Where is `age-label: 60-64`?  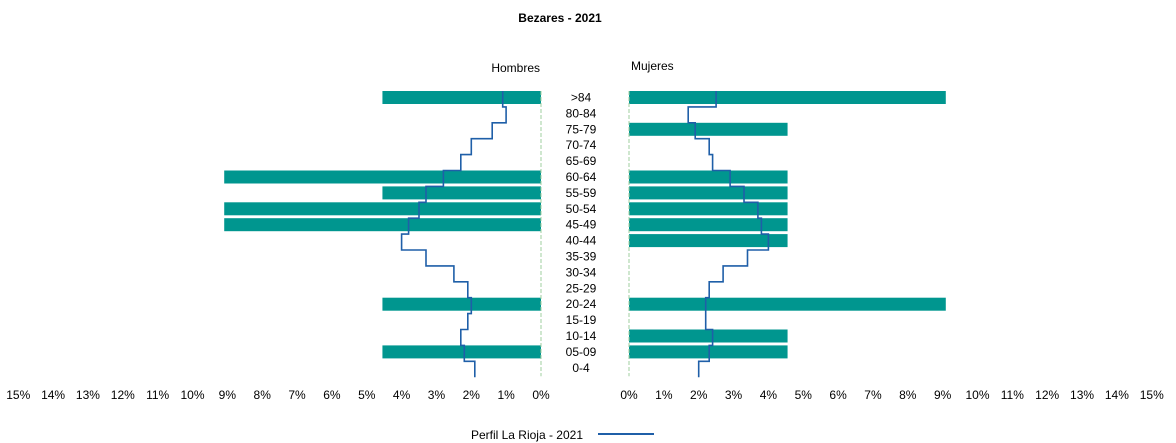 age-label: 60-64 is located at coordinates (581, 177).